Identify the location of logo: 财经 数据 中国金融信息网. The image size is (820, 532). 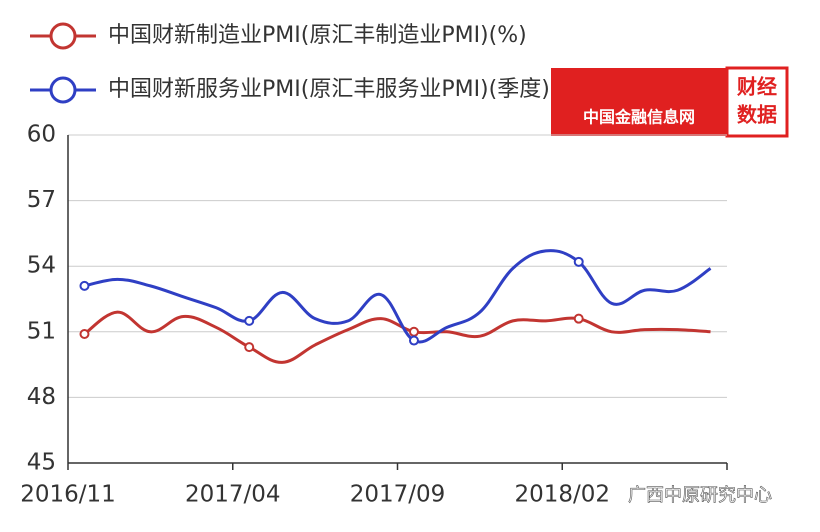
(670, 102).